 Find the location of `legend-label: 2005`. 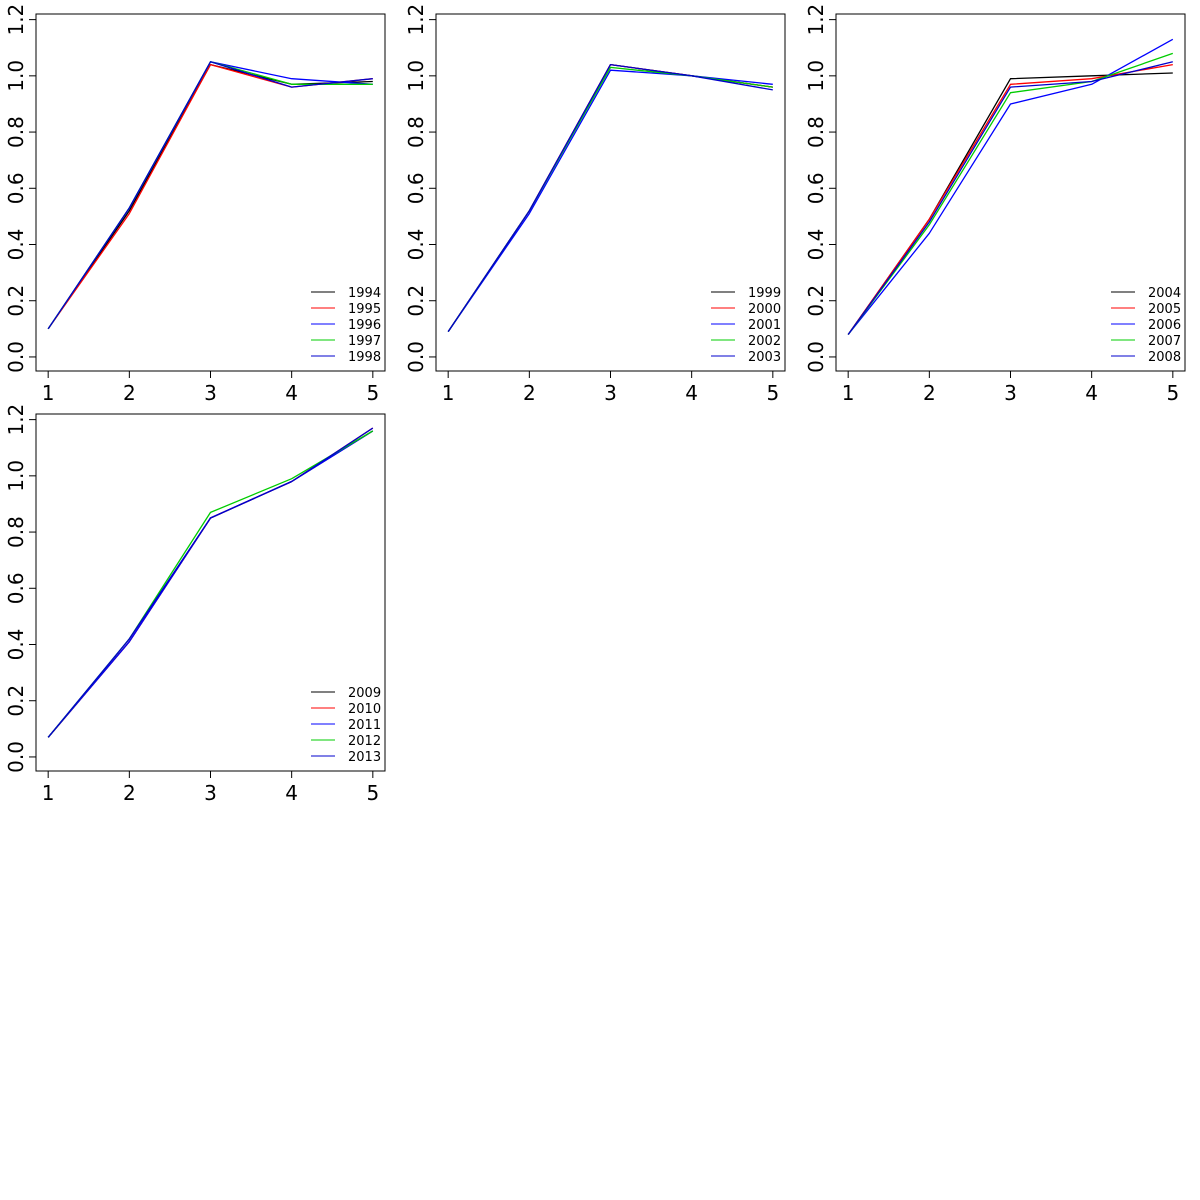

legend-label: 2005 is located at coordinates (1164, 309).